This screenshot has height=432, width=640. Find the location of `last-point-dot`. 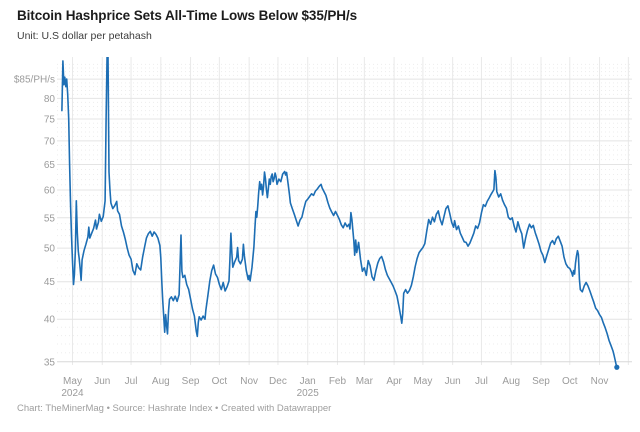

last-point-dot is located at coordinates (617, 367).